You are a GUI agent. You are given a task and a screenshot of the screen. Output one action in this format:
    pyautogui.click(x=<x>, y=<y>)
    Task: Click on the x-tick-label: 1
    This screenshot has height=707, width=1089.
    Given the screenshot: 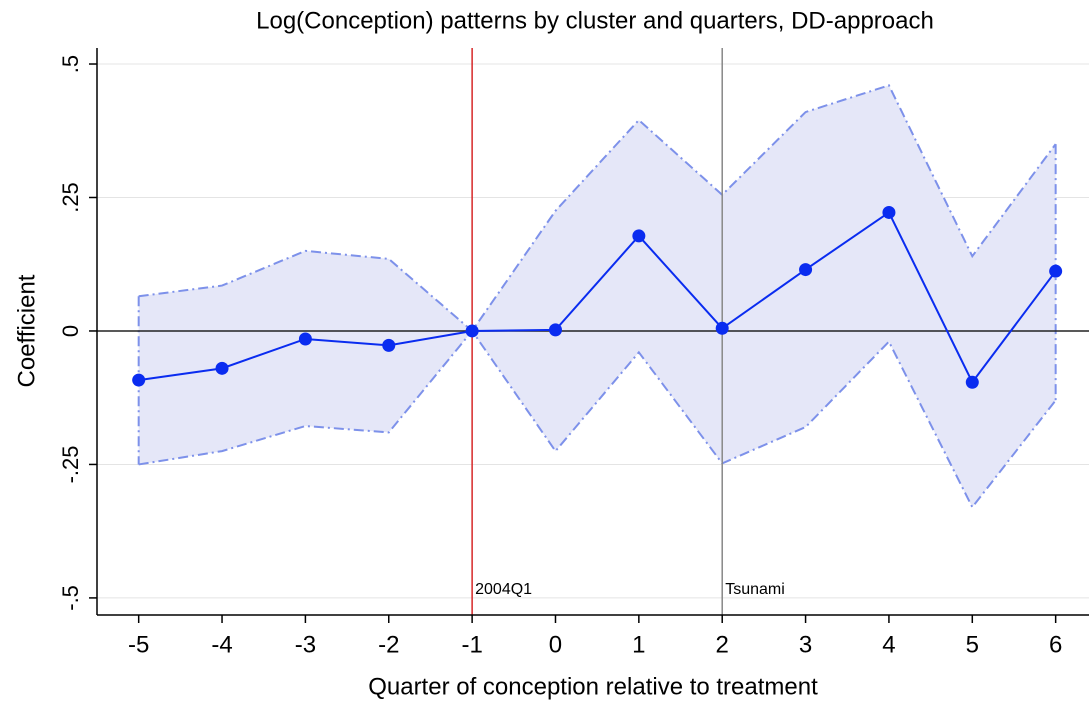 What is the action you would take?
    pyautogui.click(x=638, y=644)
    